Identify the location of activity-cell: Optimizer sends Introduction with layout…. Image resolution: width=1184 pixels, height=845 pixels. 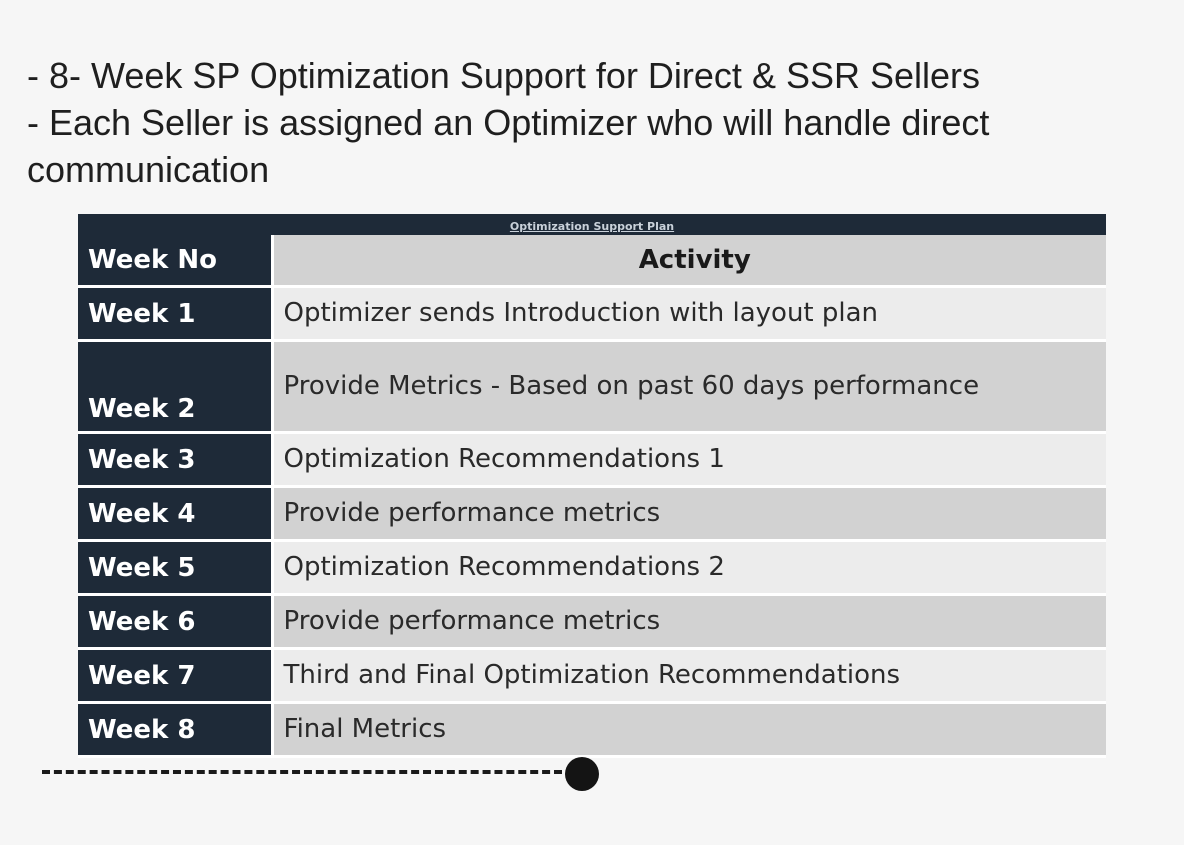
(689, 314).